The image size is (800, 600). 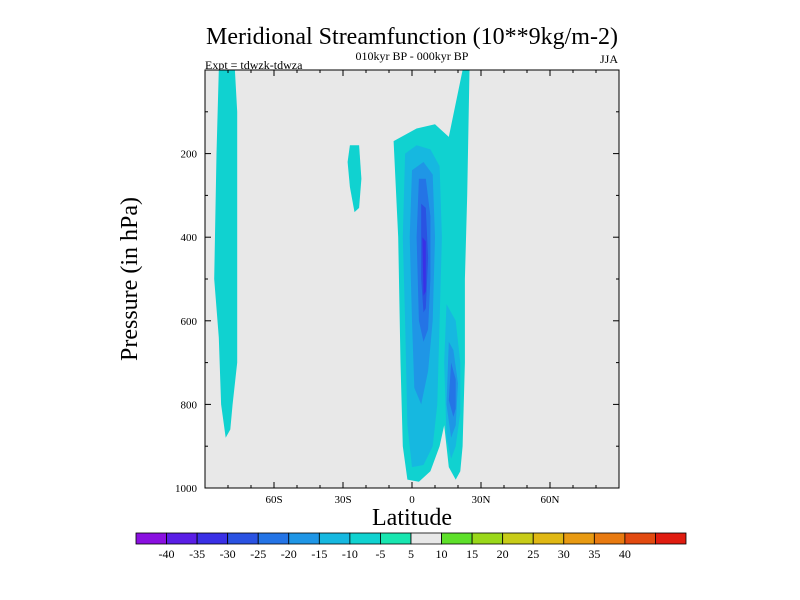 What do you see at coordinates (186, 489) in the screenshot?
I see `y-tick-label: 1000` at bounding box center [186, 489].